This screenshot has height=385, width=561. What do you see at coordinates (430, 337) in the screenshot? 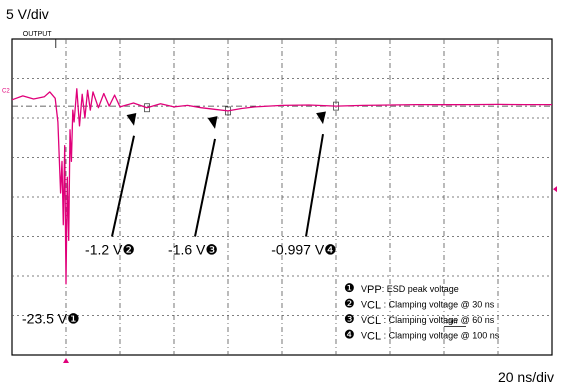
I see `legend-item-text: VCL : Clamping voltage @ 100 ns` at bounding box center [430, 337].